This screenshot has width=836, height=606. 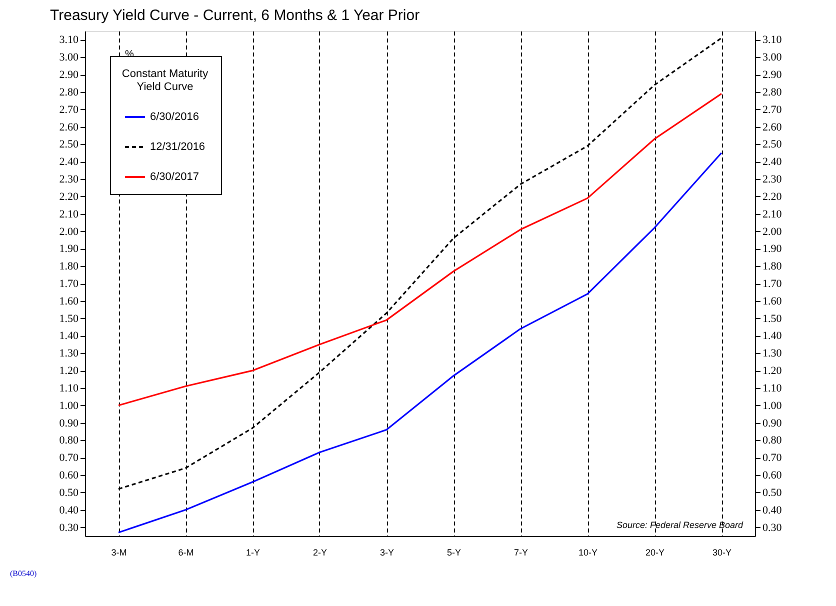 What do you see at coordinates (521, 553) in the screenshot?
I see `x-tick-label: 7-Y` at bounding box center [521, 553].